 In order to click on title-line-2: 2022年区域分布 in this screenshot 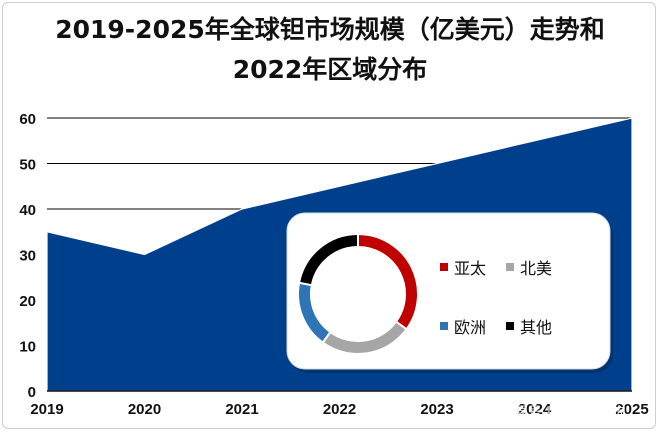, I will do `click(330, 69)`.